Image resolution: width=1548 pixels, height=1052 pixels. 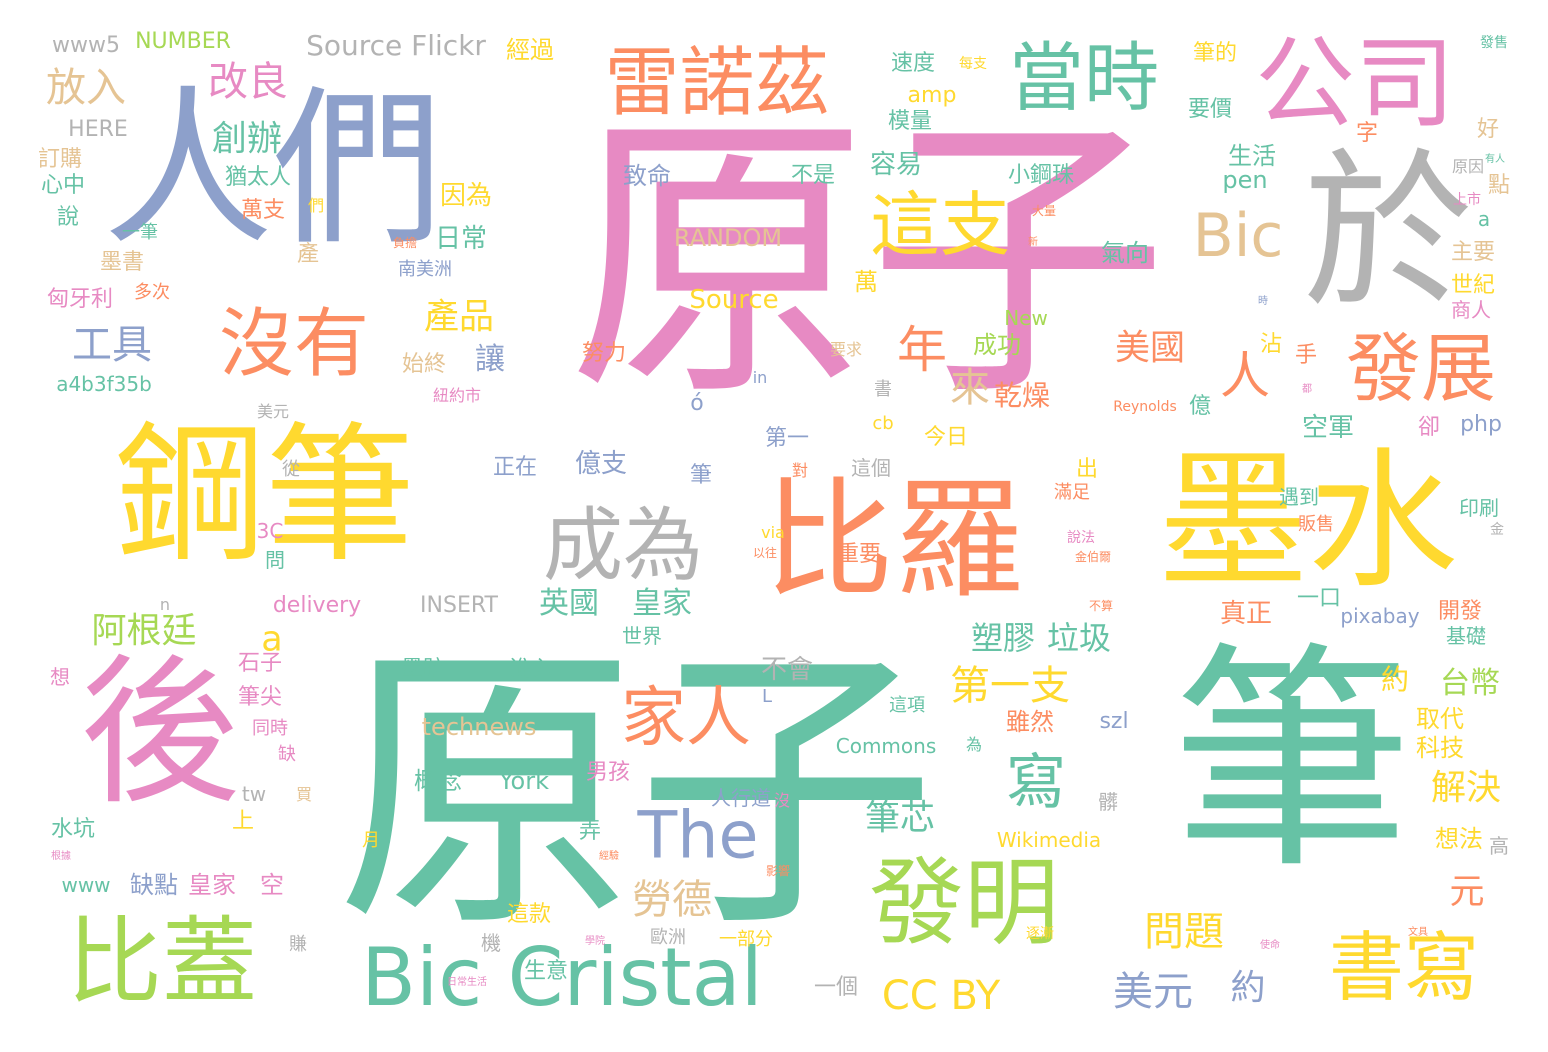 What do you see at coordinates (1418, 932) in the screenshot?
I see `cloud-word: 文具` at bounding box center [1418, 932].